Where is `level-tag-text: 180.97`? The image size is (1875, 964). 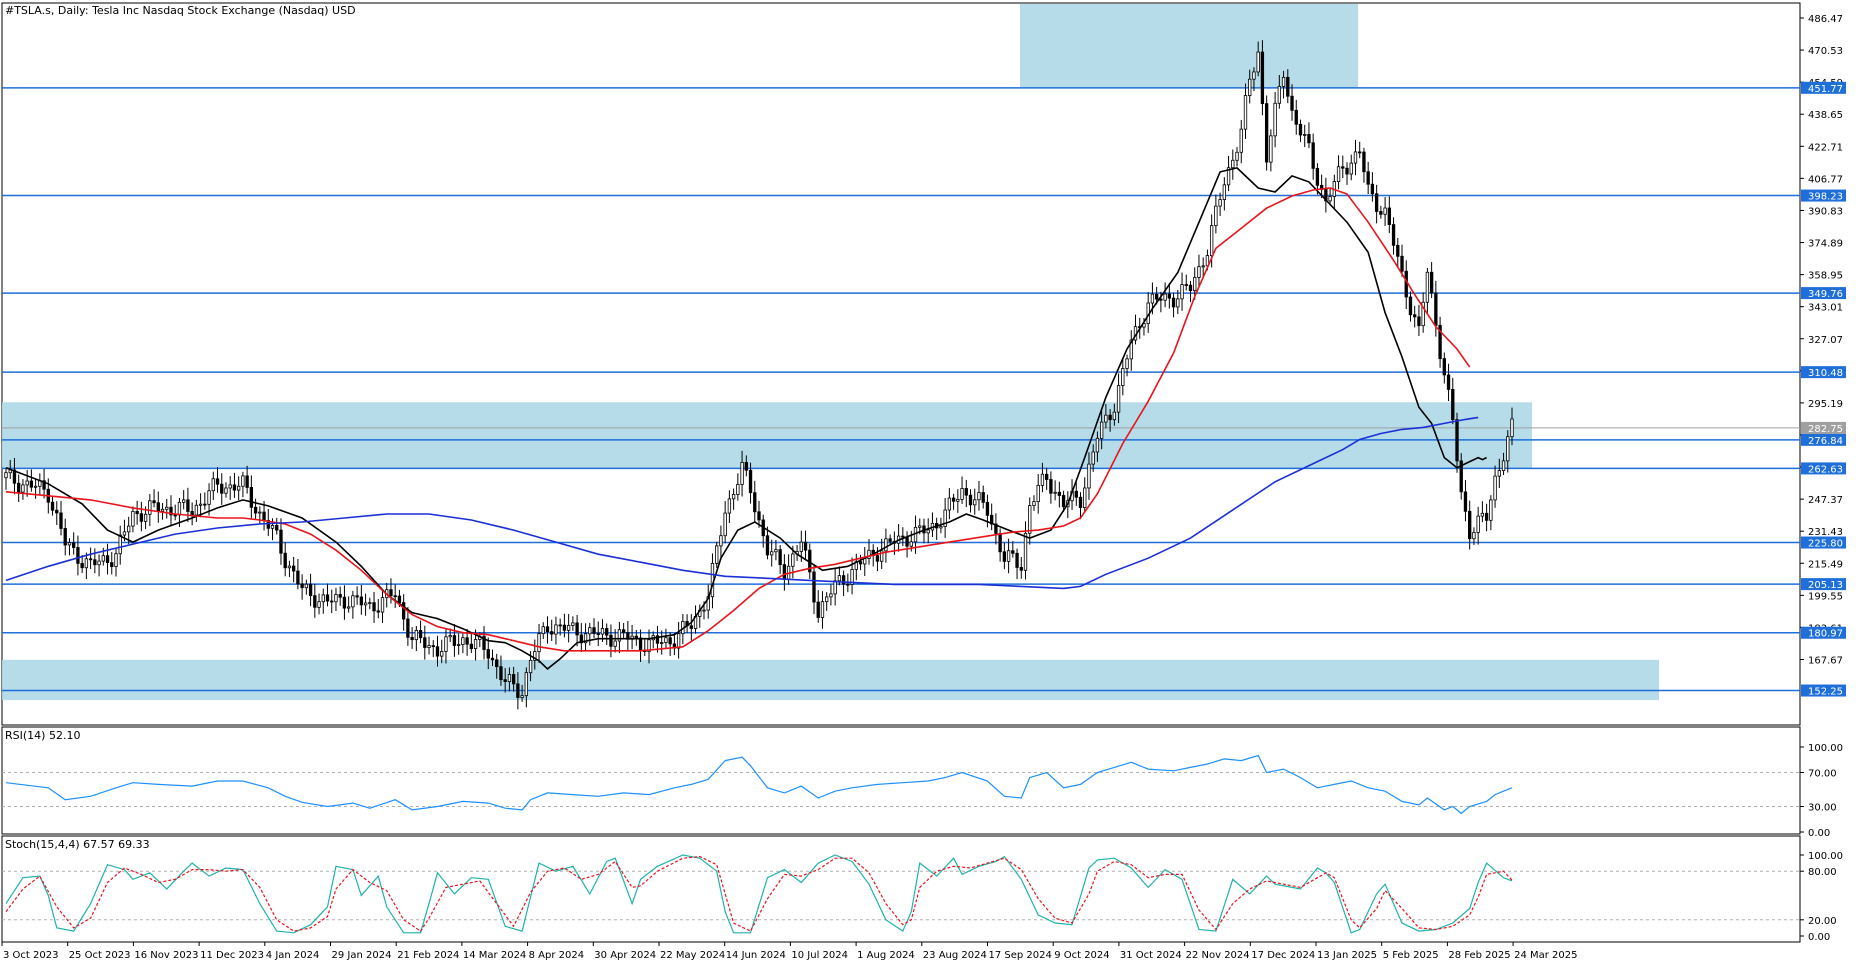
level-tag-text: 180.97 is located at coordinates (1825, 634).